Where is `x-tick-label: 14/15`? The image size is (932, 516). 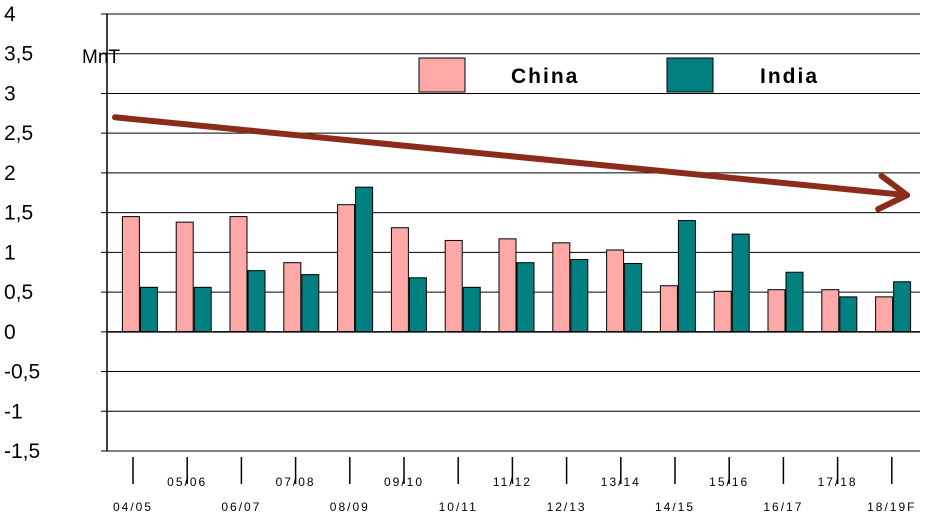 x-tick-label: 14/15 is located at coordinates (675, 507).